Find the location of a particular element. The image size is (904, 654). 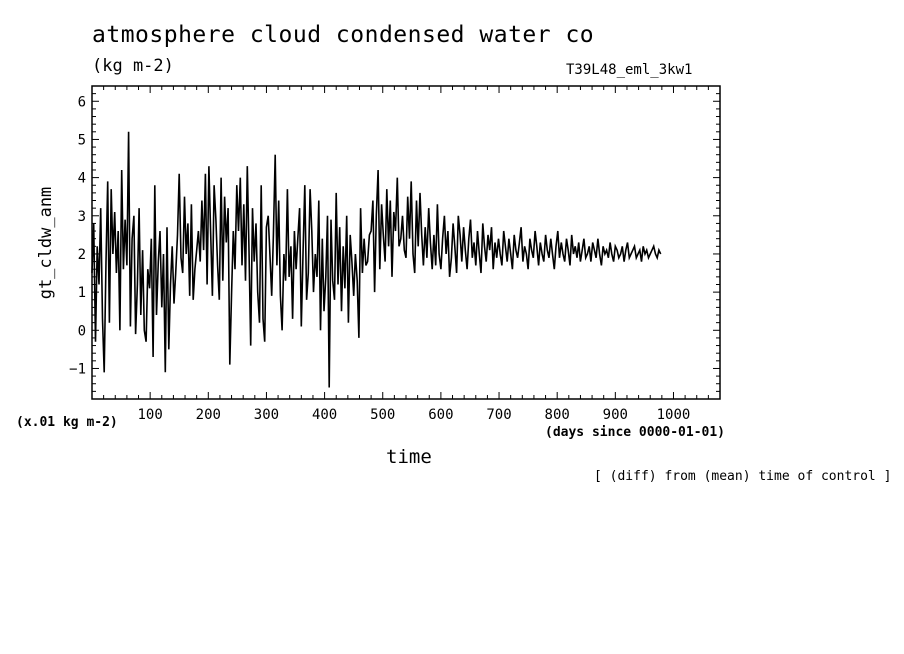

x-axis-units: (days since 0000-01-01) is located at coordinates (635, 432).